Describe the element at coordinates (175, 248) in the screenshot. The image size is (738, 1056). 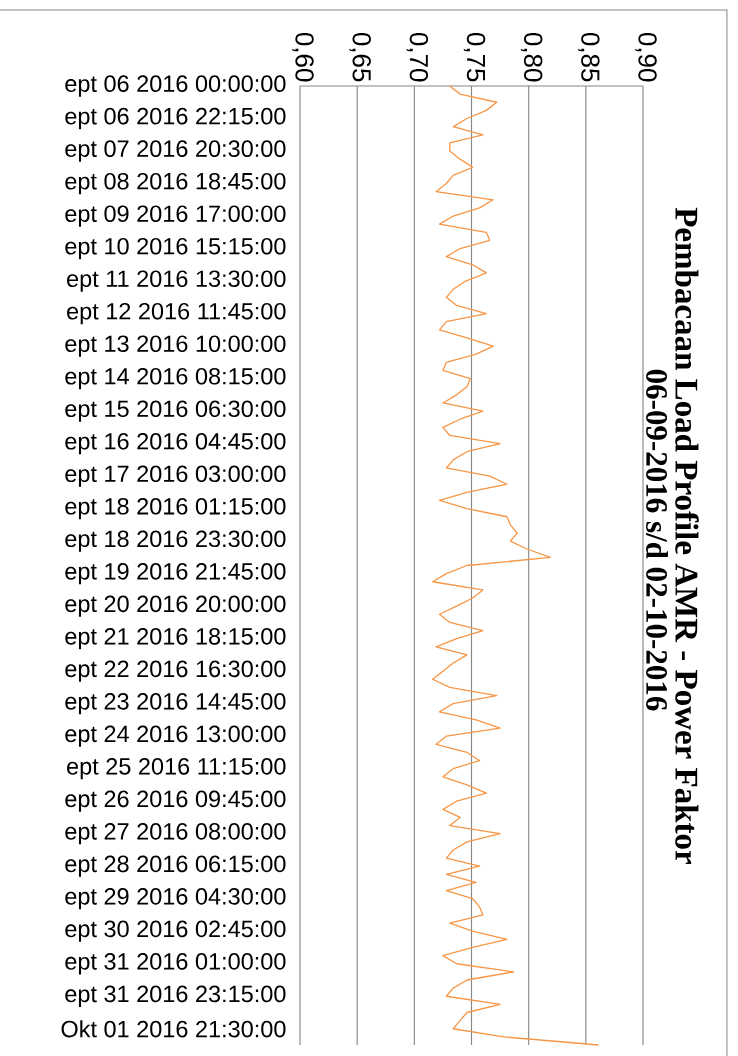
I see `y-tick-label: ept 10 2016 15:15:00` at that location.